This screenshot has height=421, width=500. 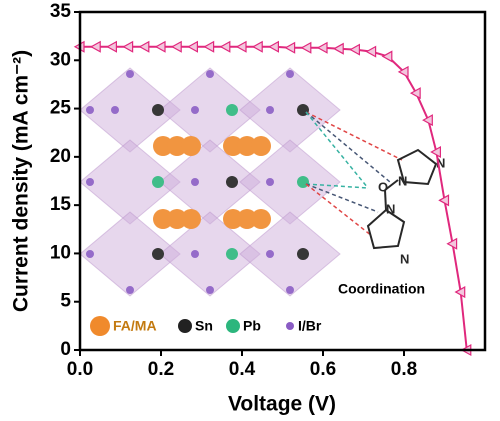 I want to click on y-tick-label: 5, so click(x=65, y=301).